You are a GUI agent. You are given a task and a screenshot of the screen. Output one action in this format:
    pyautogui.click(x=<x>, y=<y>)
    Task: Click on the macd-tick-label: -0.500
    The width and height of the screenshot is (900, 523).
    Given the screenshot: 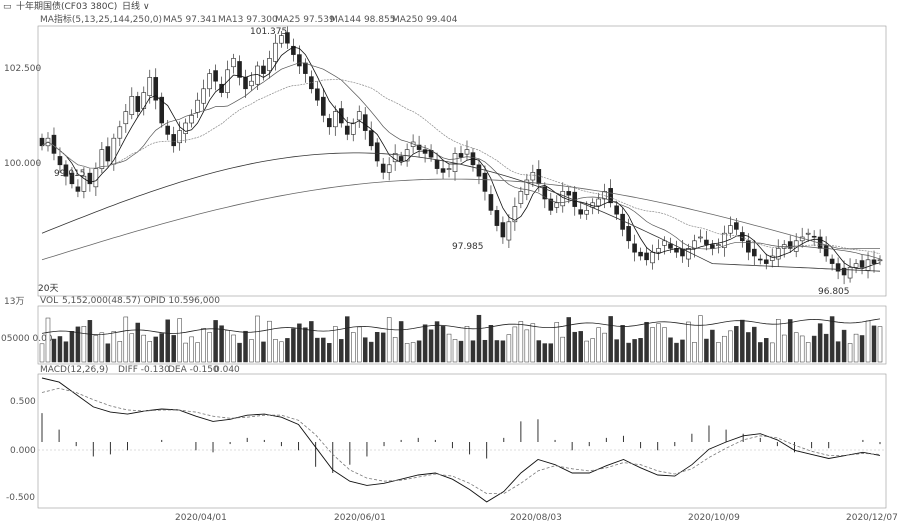 What is the action you would take?
    pyautogui.click(x=20, y=498)
    